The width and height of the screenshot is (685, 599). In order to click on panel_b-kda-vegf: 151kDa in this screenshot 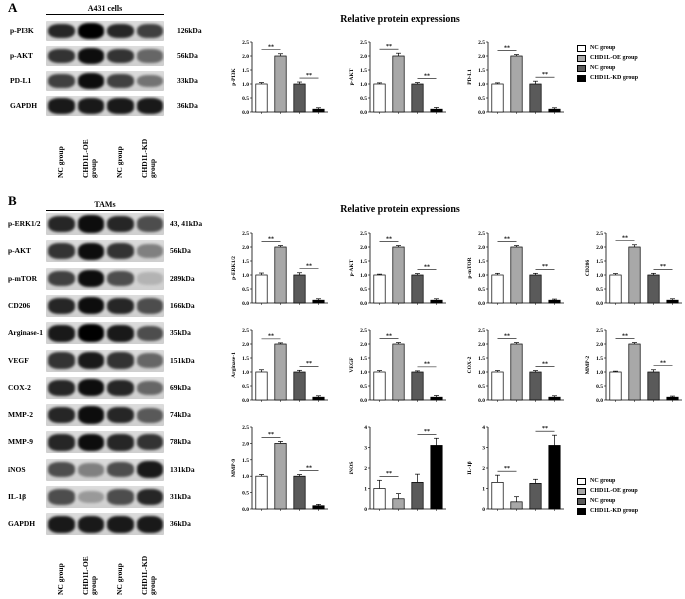, I will do `click(182, 360)`.